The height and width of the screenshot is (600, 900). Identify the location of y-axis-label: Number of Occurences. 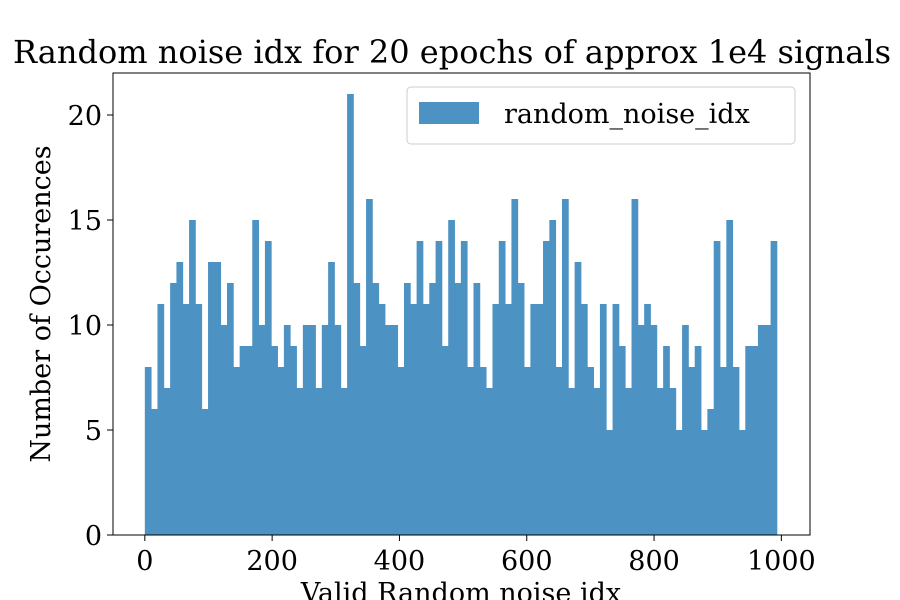
(41, 303).